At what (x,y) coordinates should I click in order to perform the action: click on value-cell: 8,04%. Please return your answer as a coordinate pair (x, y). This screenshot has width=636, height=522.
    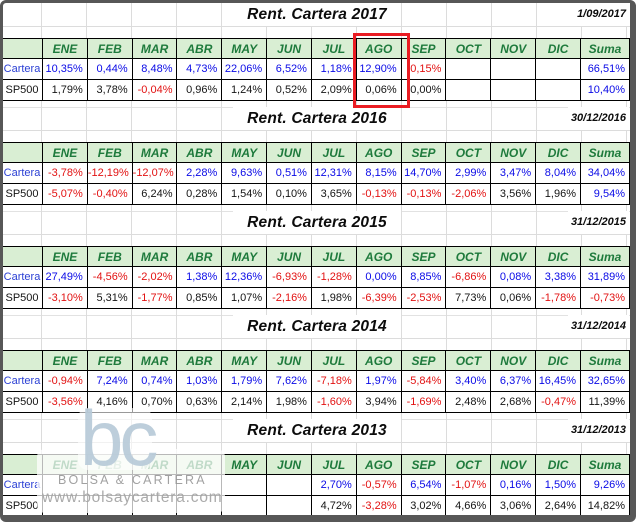
    Looking at the image, I should click on (558, 173).